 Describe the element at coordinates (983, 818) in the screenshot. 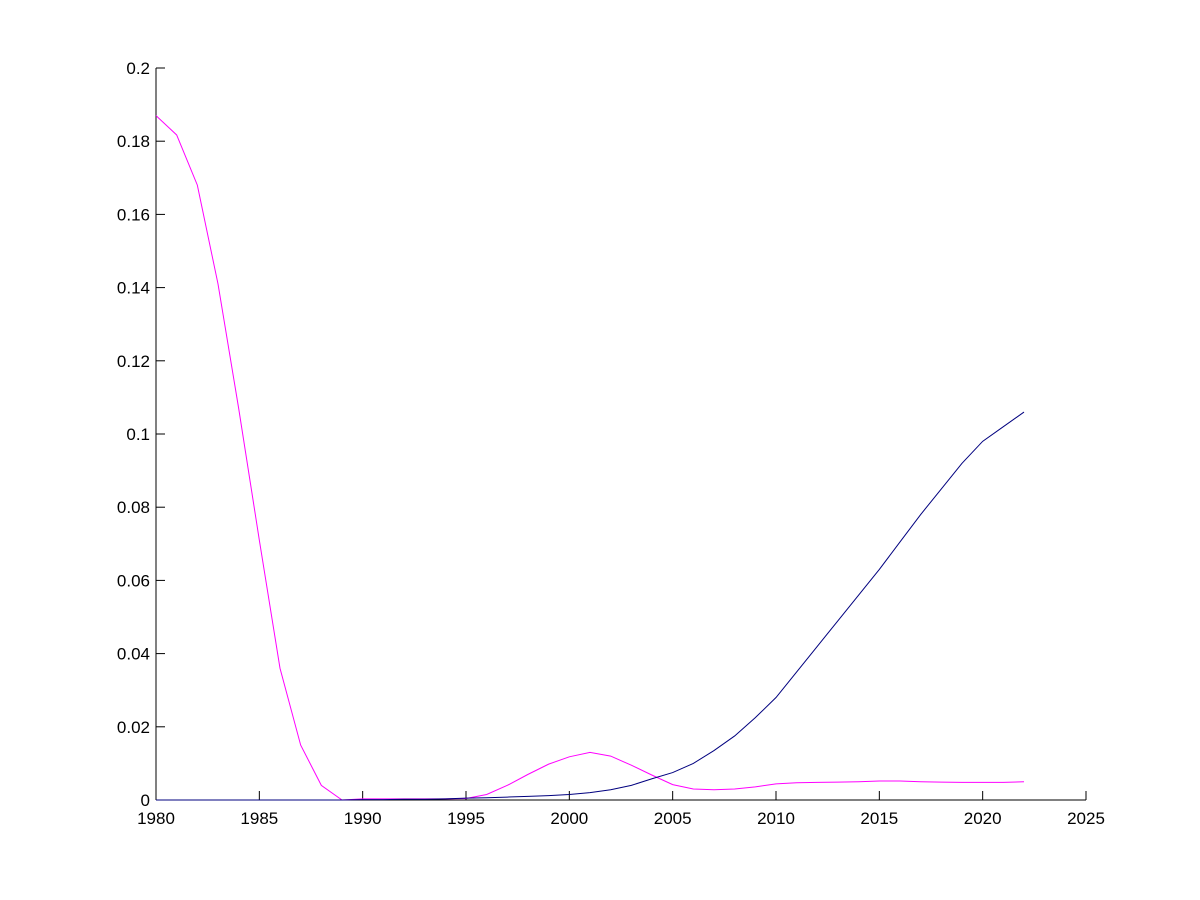

I see `x-tick-label: 2020` at that location.